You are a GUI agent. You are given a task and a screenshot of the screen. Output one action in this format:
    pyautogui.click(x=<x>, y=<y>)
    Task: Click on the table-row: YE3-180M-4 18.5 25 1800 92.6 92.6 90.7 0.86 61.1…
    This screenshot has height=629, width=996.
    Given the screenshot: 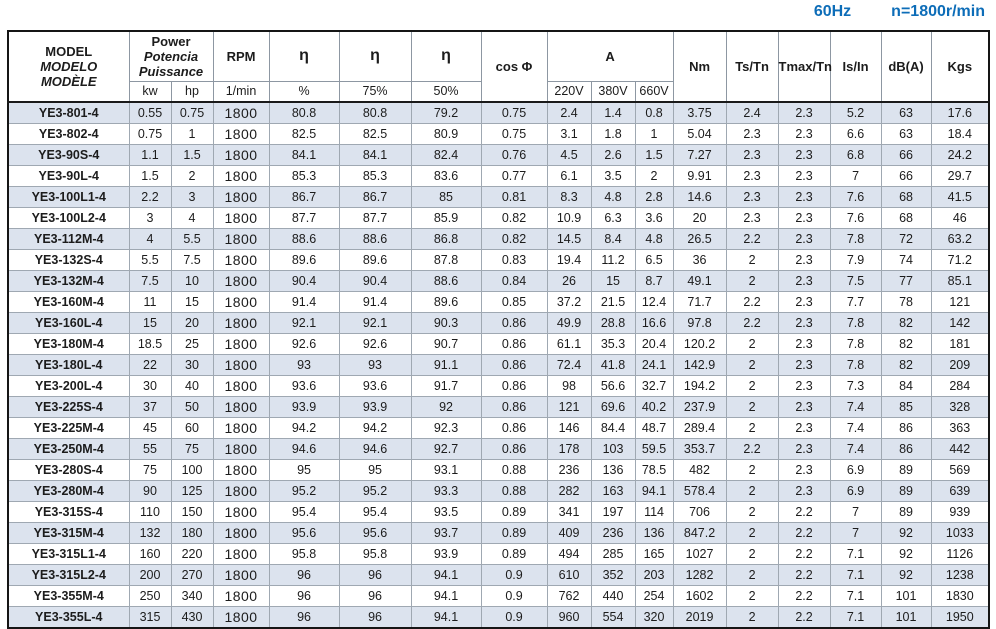 What is the action you would take?
    pyautogui.click(x=498, y=344)
    